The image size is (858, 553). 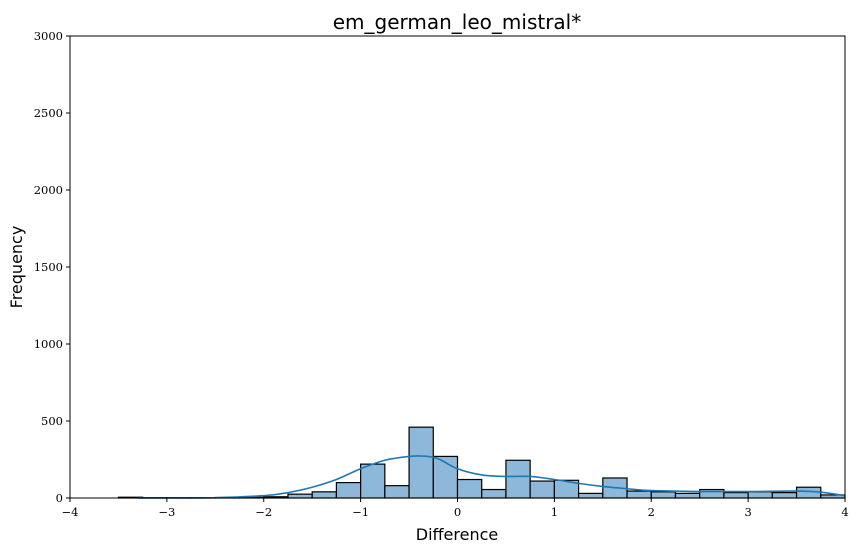 I want to click on y-tick-label: 1000, so click(x=48, y=344).